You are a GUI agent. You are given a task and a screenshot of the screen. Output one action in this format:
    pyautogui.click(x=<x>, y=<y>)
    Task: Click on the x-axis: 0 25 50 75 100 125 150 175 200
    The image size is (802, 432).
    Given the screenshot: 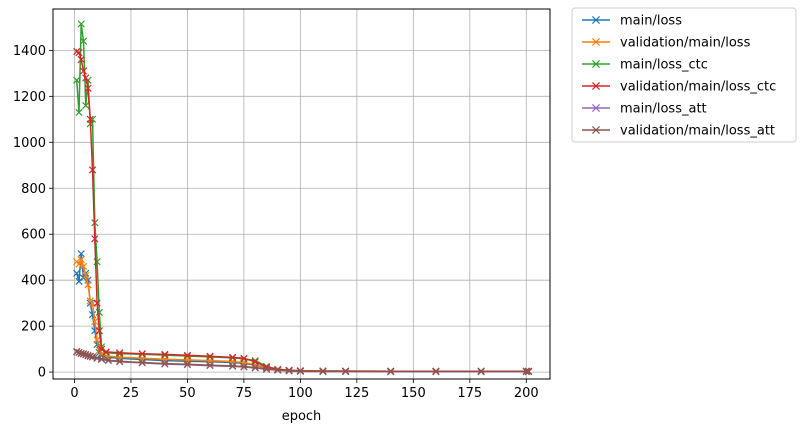 What is the action you would take?
    pyautogui.click(x=304, y=390)
    